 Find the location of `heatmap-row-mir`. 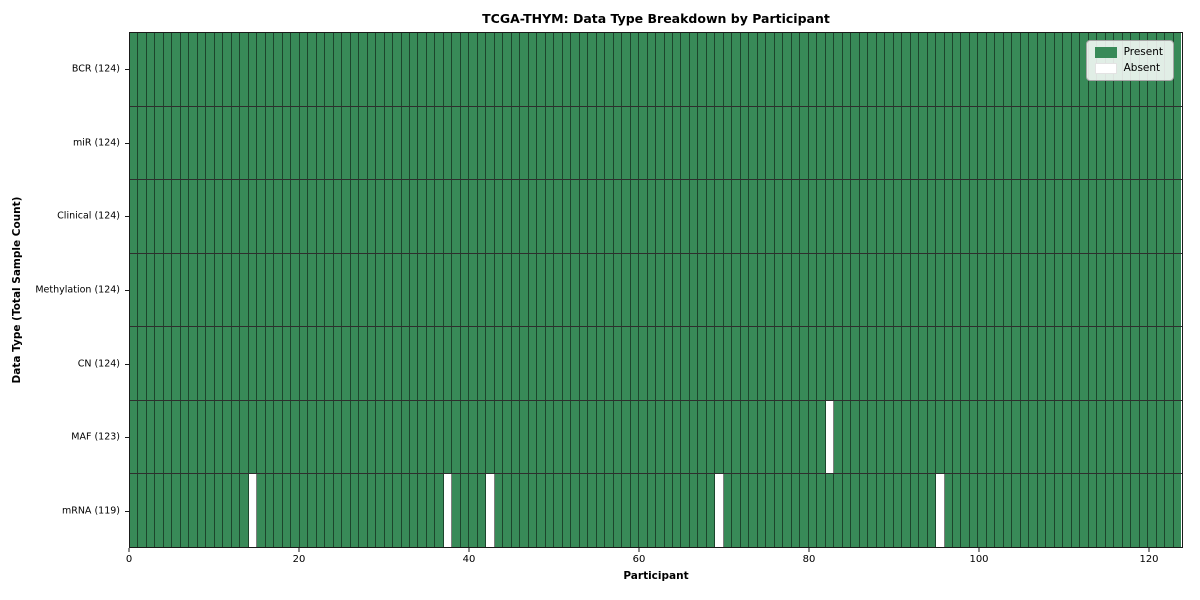

heatmap-row-mir is located at coordinates (656, 142).